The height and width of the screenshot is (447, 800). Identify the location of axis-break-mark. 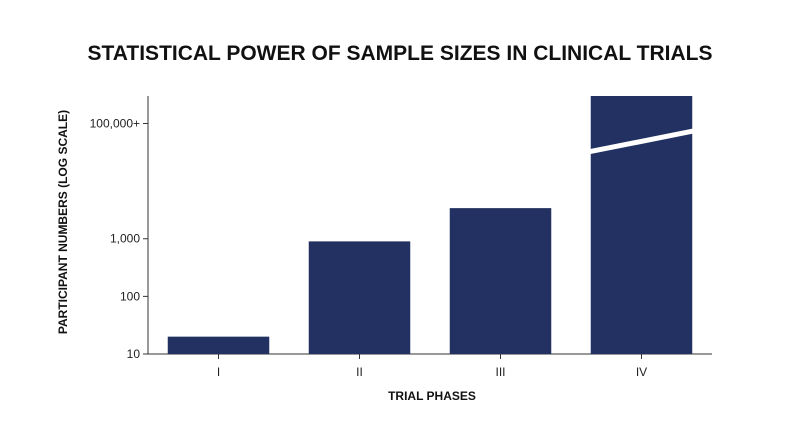
(641, 141).